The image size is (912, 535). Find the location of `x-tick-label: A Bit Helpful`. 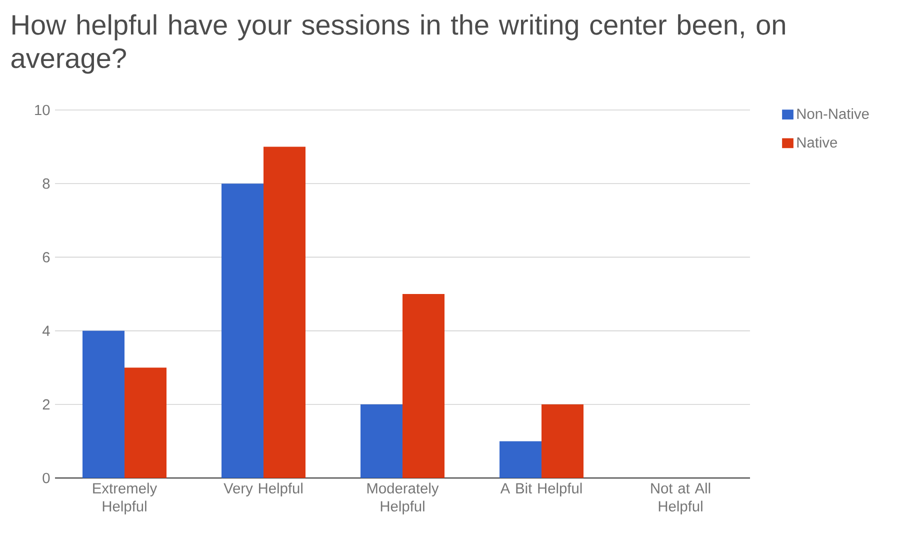

x-tick-label: A Bit Helpful is located at coordinates (541, 489).